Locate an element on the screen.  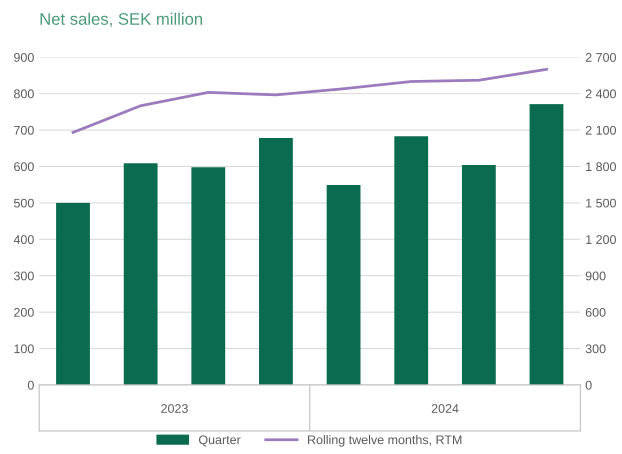
legend-label: Quarter is located at coordinates (219, 440).